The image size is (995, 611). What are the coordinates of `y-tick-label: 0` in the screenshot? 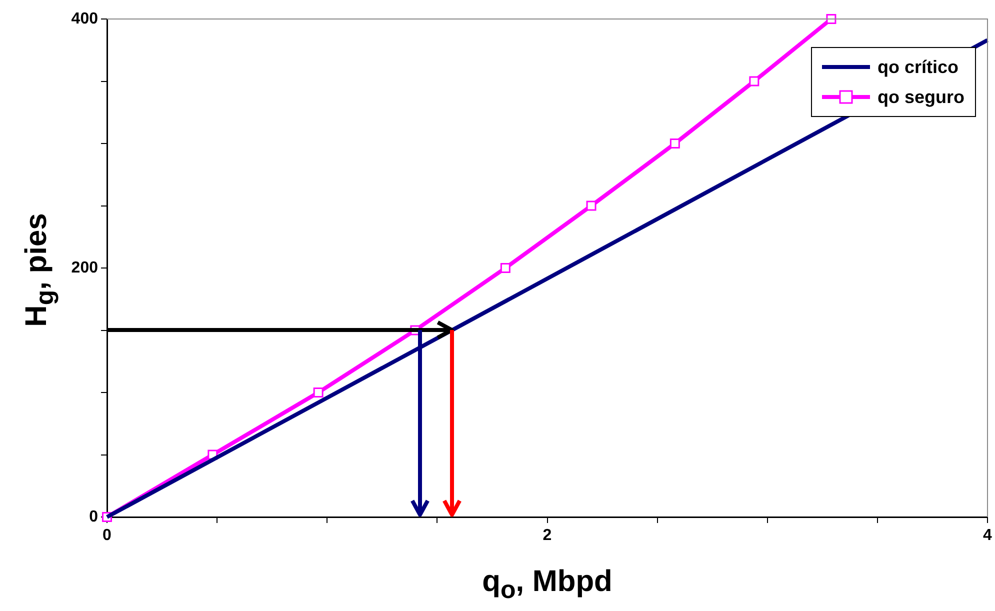 It's located at (93, 517).